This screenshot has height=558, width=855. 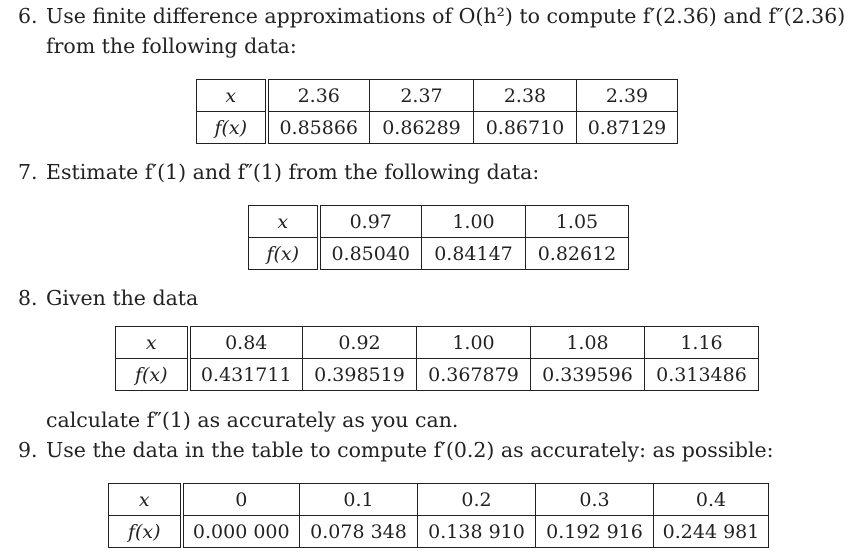 What do you see at coordinates (587, 374) in the screenshot?
I see `table-cell: 0.339596` at bounding box center [587, 374].